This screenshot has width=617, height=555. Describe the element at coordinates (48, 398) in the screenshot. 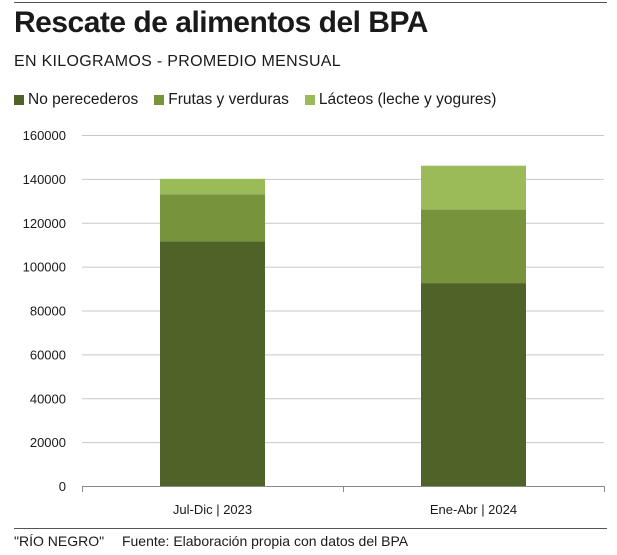

I see `y-tick-label: 40000` at that location.